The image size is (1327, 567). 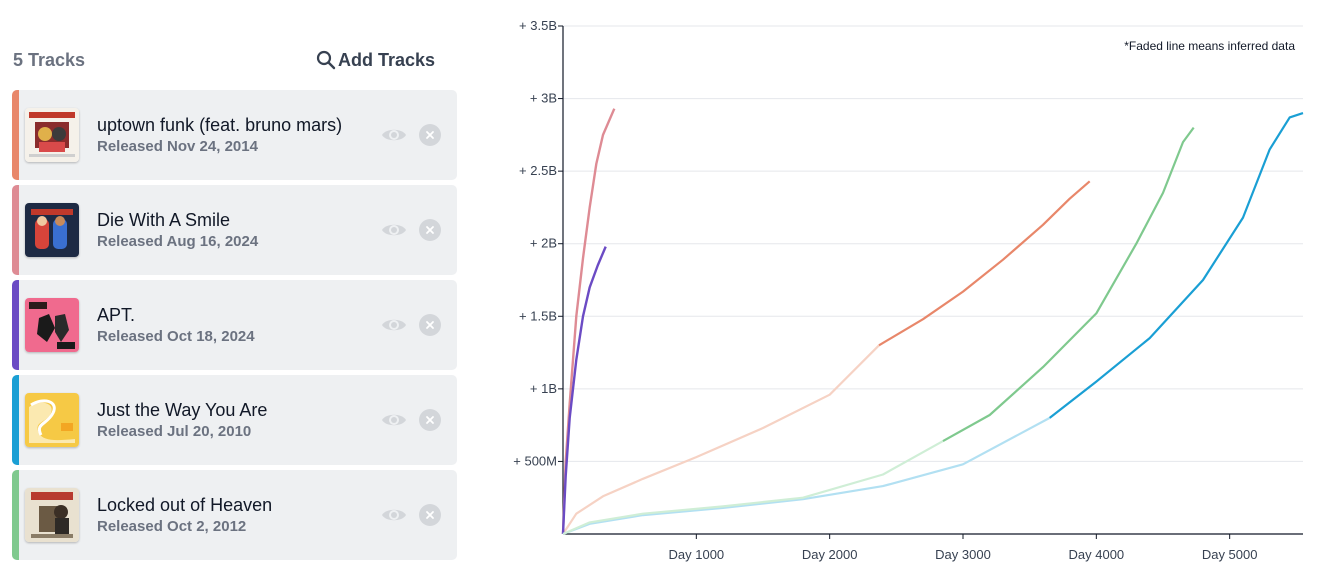 What do you see at coordinates (538, 25) in the screenshot?
I see `y-tick-label: + 3.5B` at bounding box center [538, 25].